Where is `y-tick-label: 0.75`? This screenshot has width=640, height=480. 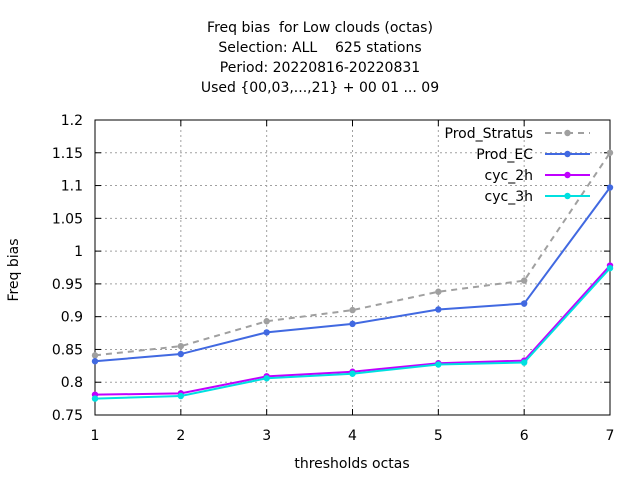 y-tick-label: 0.75 is located at coordinates (67, 416).